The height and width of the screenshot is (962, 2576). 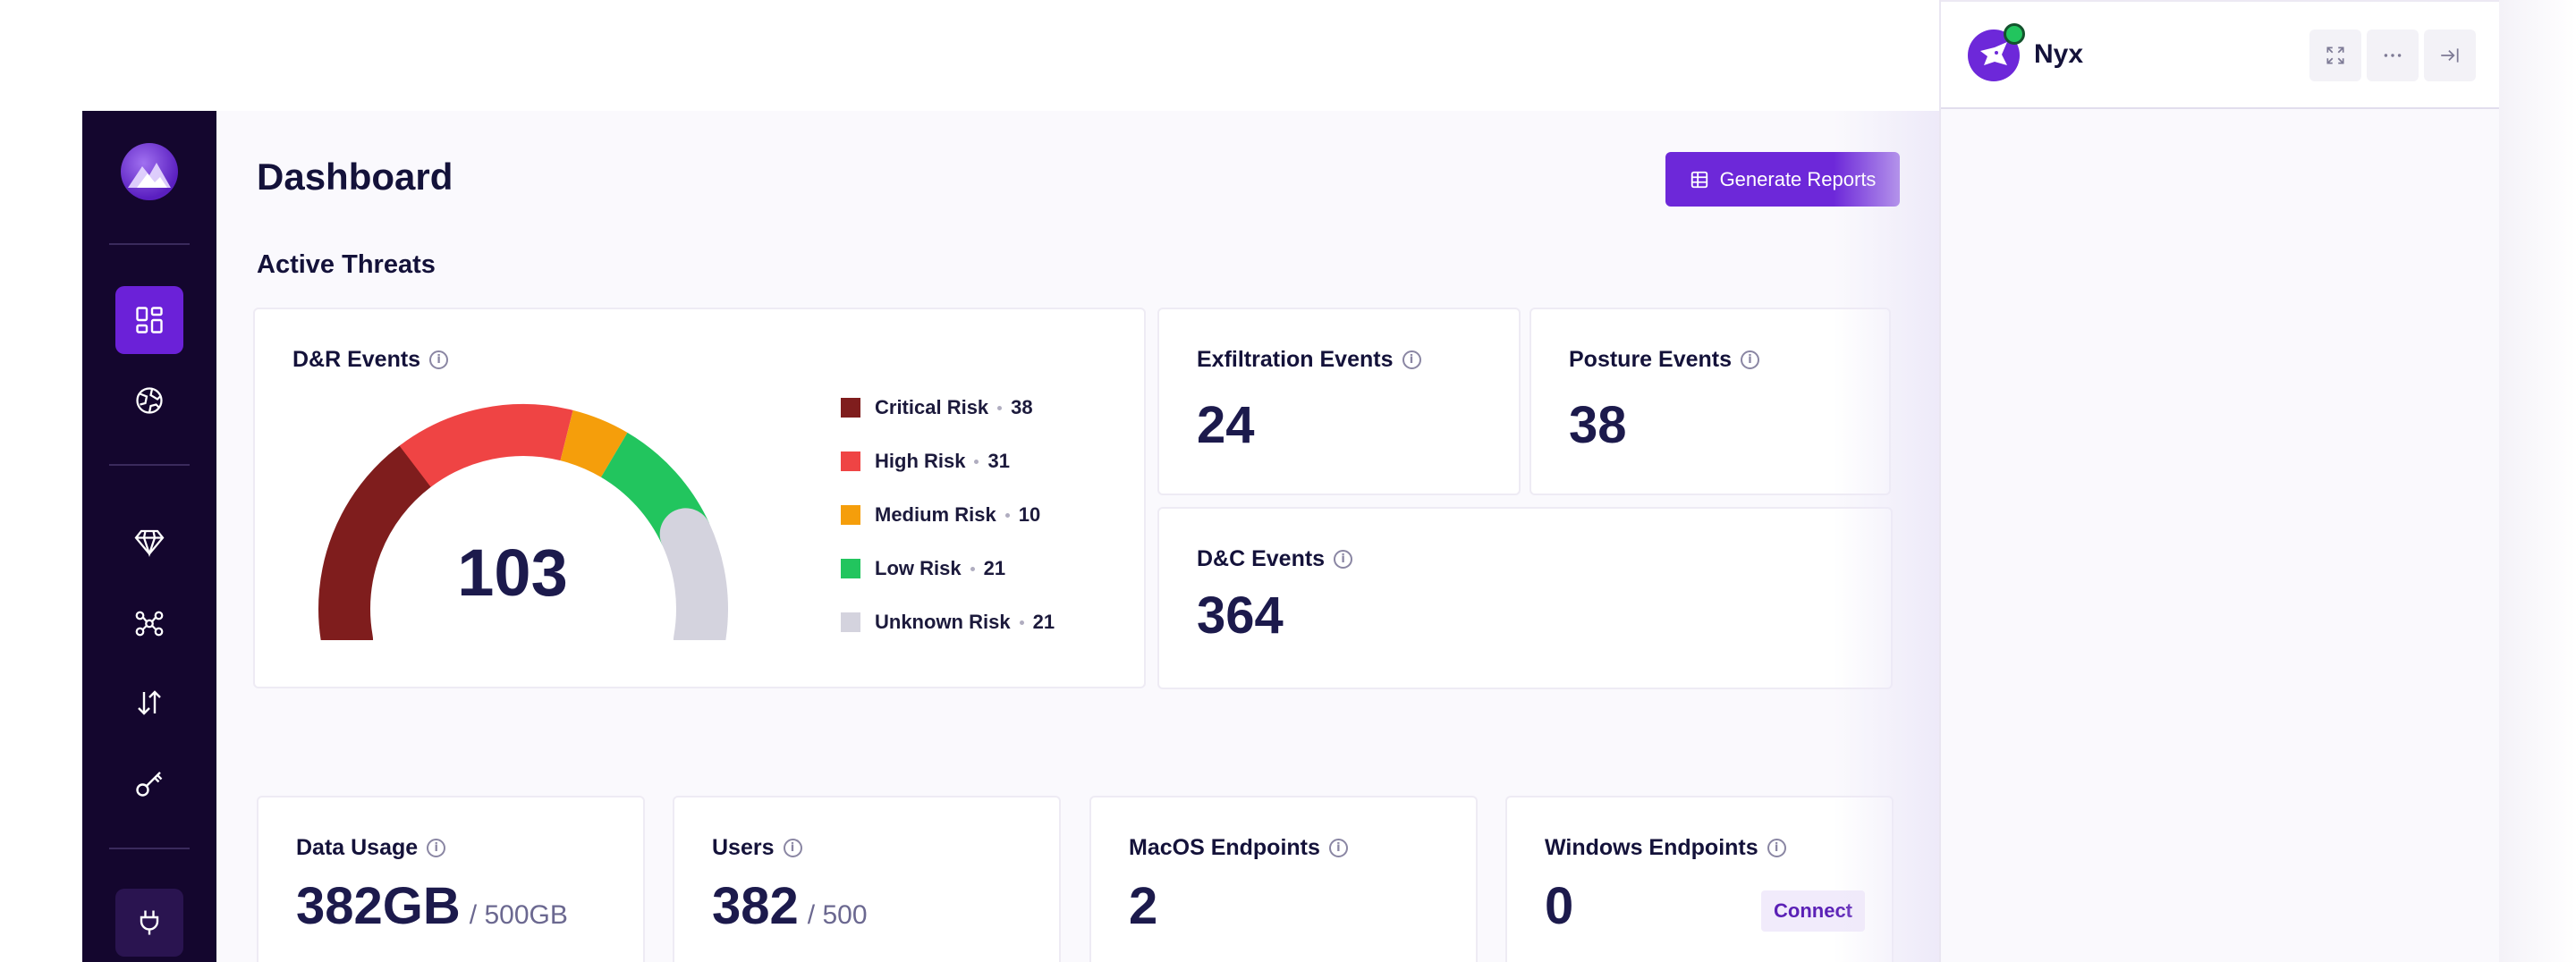 What do you see at coordinates (512, 573) in the screenshot?
I see `dr-events-total: 103` at bounding box center [512, 573].